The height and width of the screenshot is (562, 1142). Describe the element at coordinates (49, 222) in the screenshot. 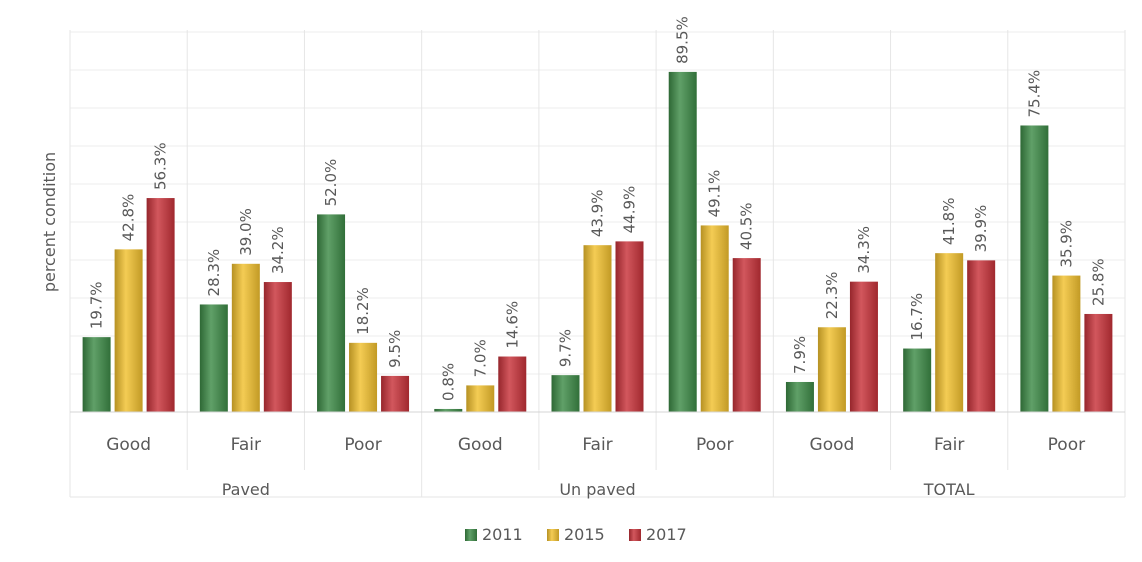

I see `y-axis-label: percent condition` at that location.